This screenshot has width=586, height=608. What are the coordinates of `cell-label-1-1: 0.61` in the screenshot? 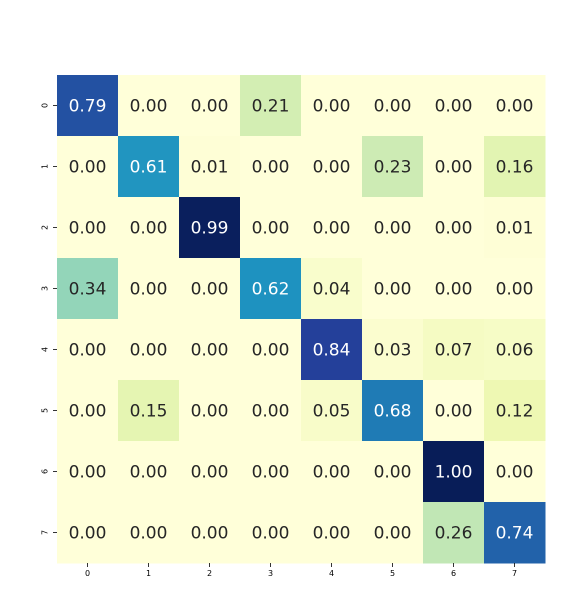 It's located at (149, 168).